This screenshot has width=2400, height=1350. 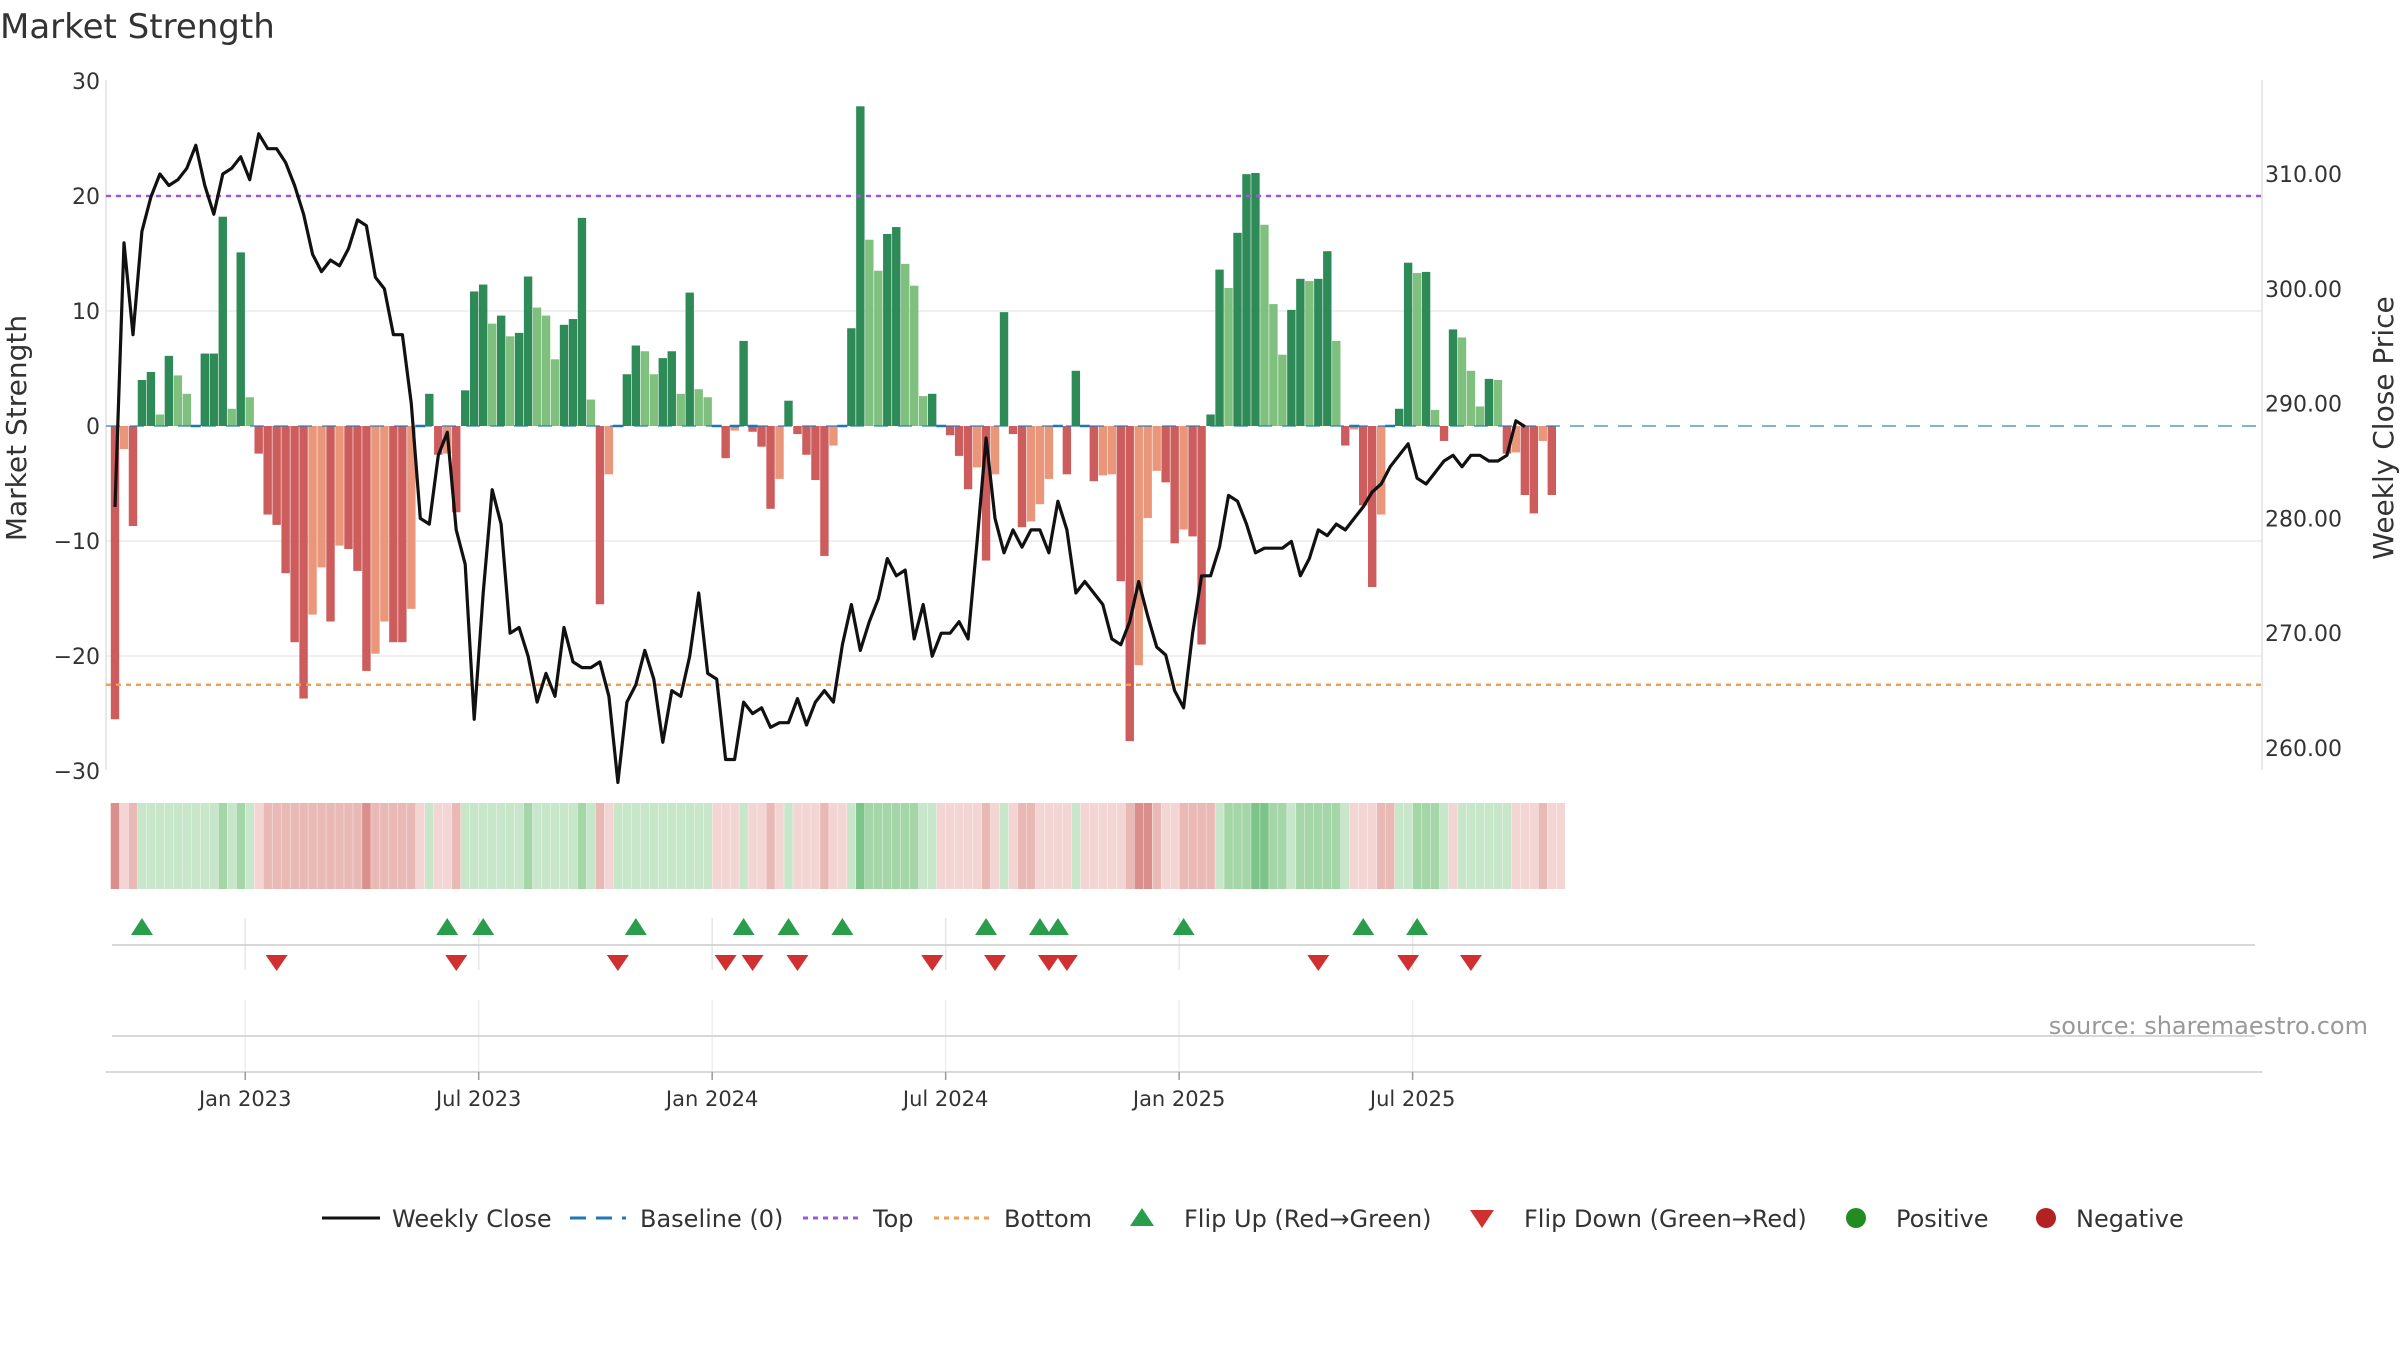 I want to click on right-axis-ticks: 260.00 270.00 280.00 290.00 300.00 310.00, so click(x=2303, y=462).